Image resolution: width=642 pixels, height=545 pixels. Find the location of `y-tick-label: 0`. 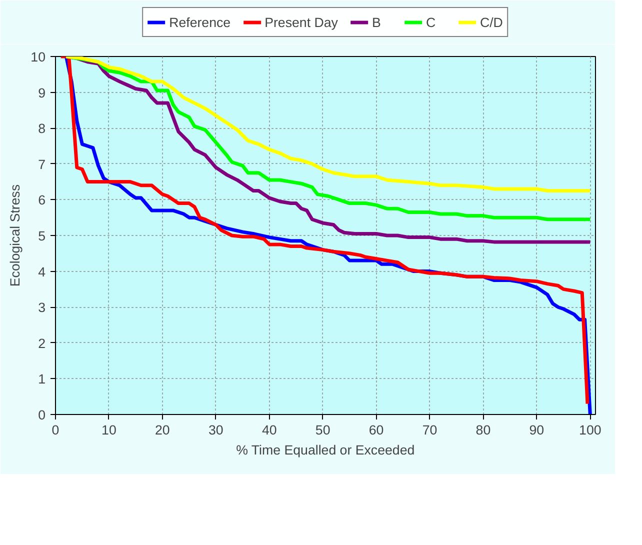

y-tick-label: 0 is located at coordinates (42, 415).